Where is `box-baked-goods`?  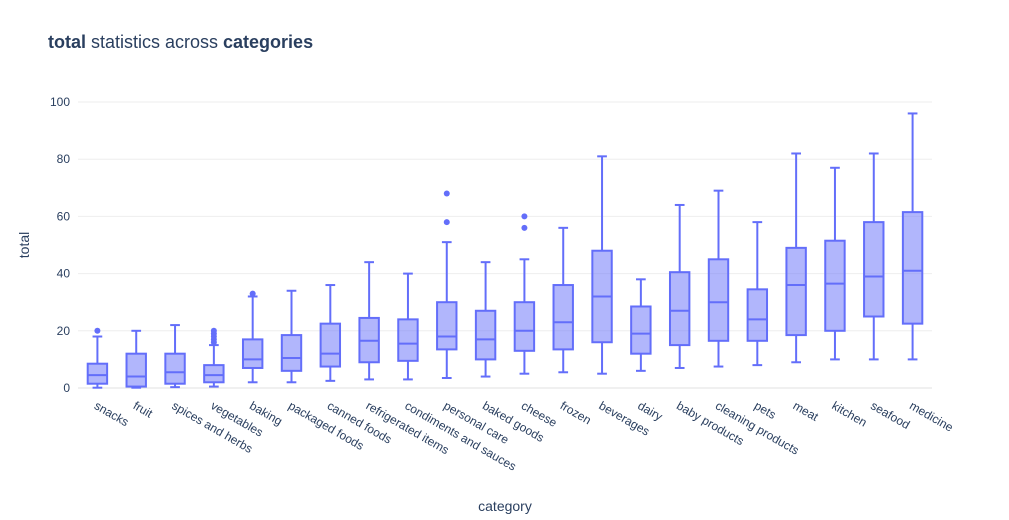 box-baked-goods is located at coordinates (485, 319).